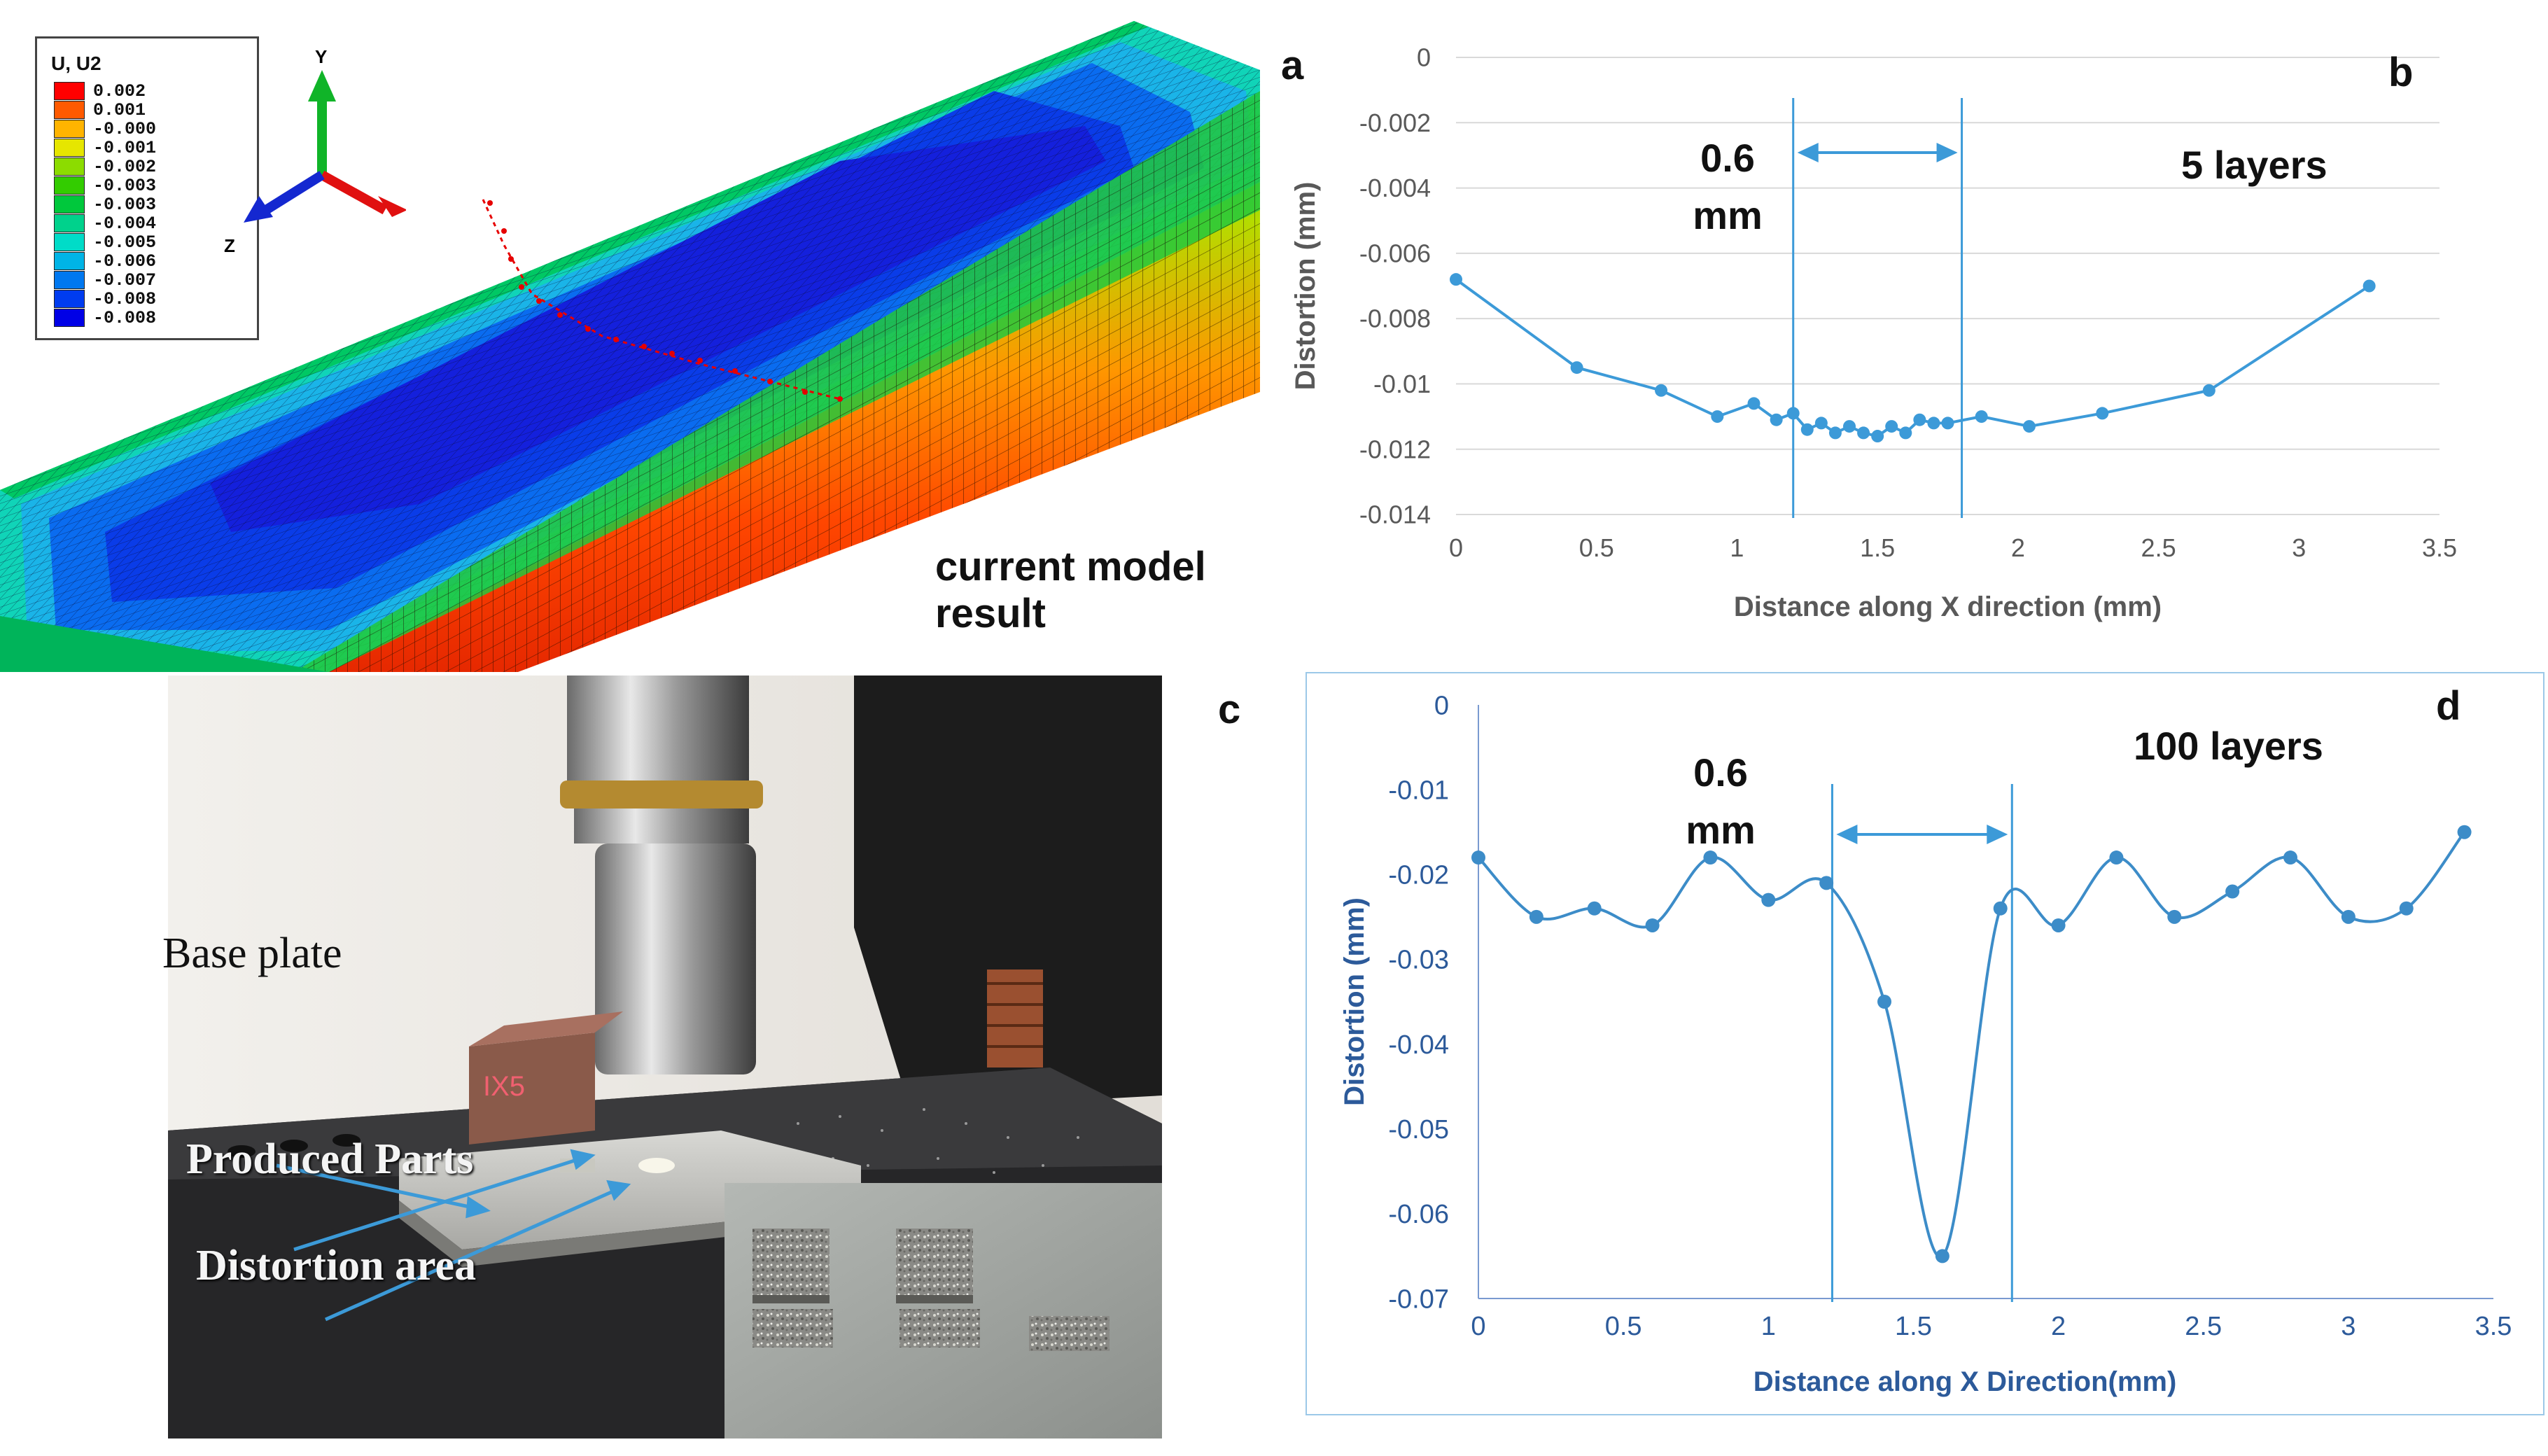 The height and width of the screenshot is (1456, 2548). Describe the element at coordinates (1768, 1326) in the screenshot. I see `x-tick-label: 1` at that location.